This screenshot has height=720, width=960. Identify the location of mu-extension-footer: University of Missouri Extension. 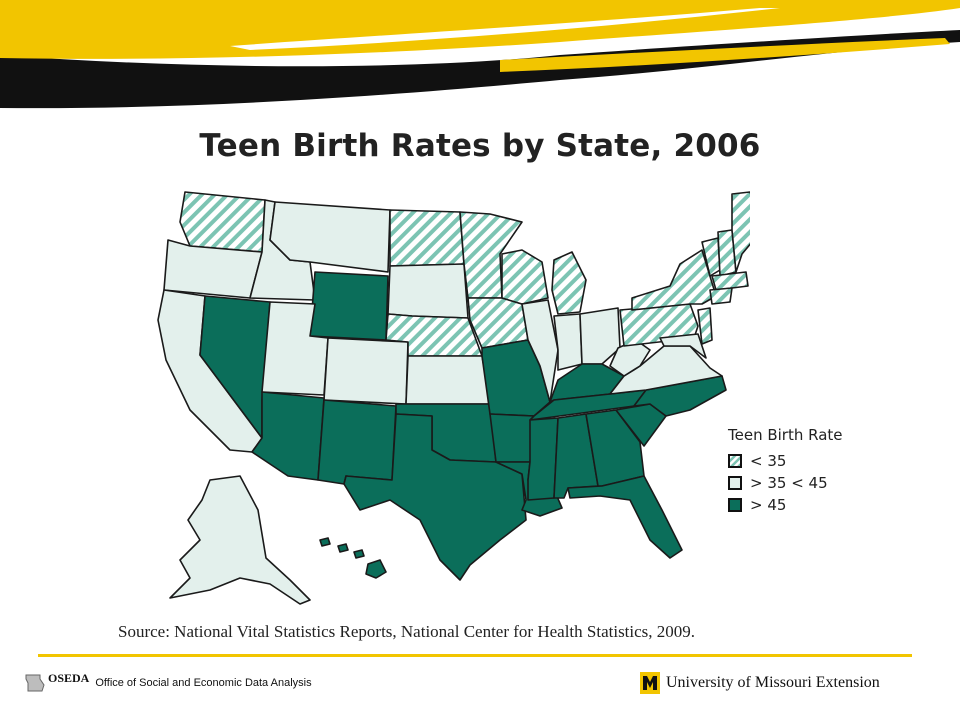
(760, 683).